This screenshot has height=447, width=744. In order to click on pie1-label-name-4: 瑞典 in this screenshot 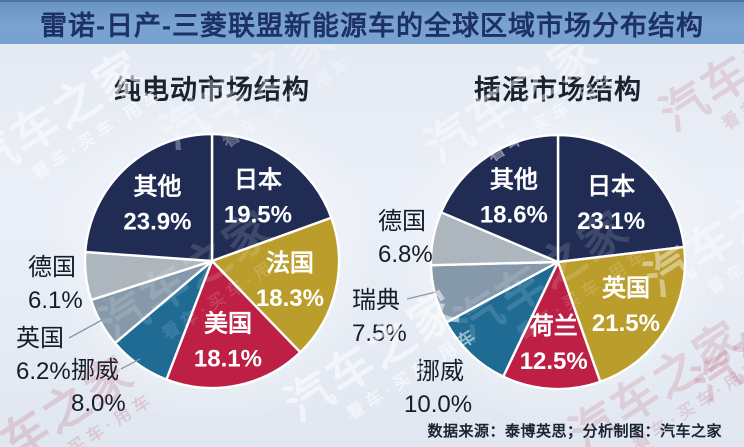, I will do `click(376, 300)`.